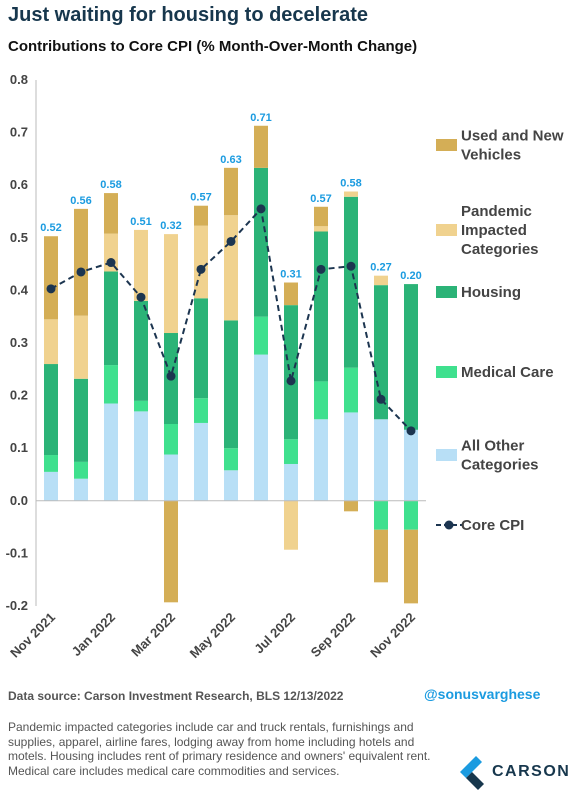 The image size is (576, 800). I want to click on legend-swatch-housing, so click(446, 292).